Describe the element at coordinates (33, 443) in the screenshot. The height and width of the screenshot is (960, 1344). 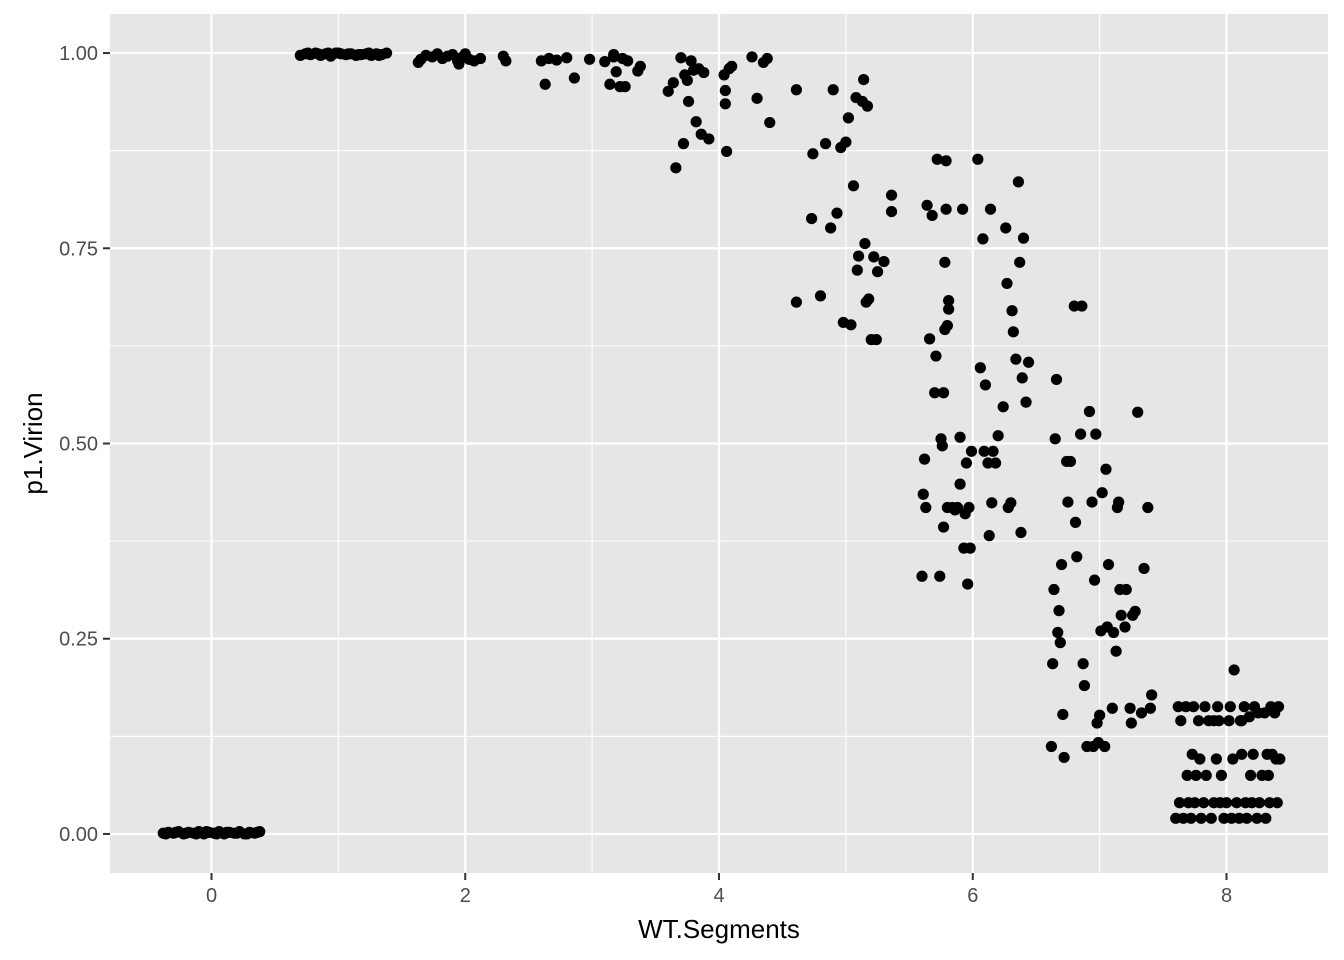
I see `y-axis-title: p1.Virion` at that location.